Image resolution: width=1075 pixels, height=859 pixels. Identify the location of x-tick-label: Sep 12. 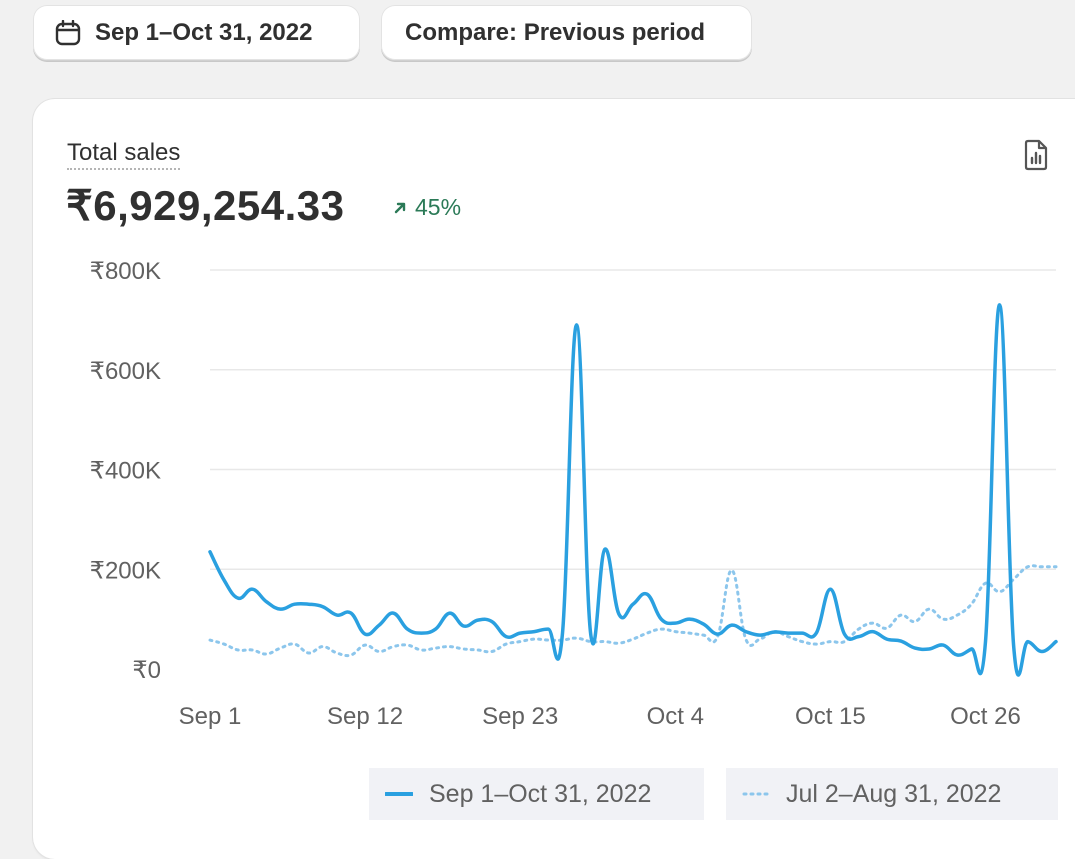
(365, 716).